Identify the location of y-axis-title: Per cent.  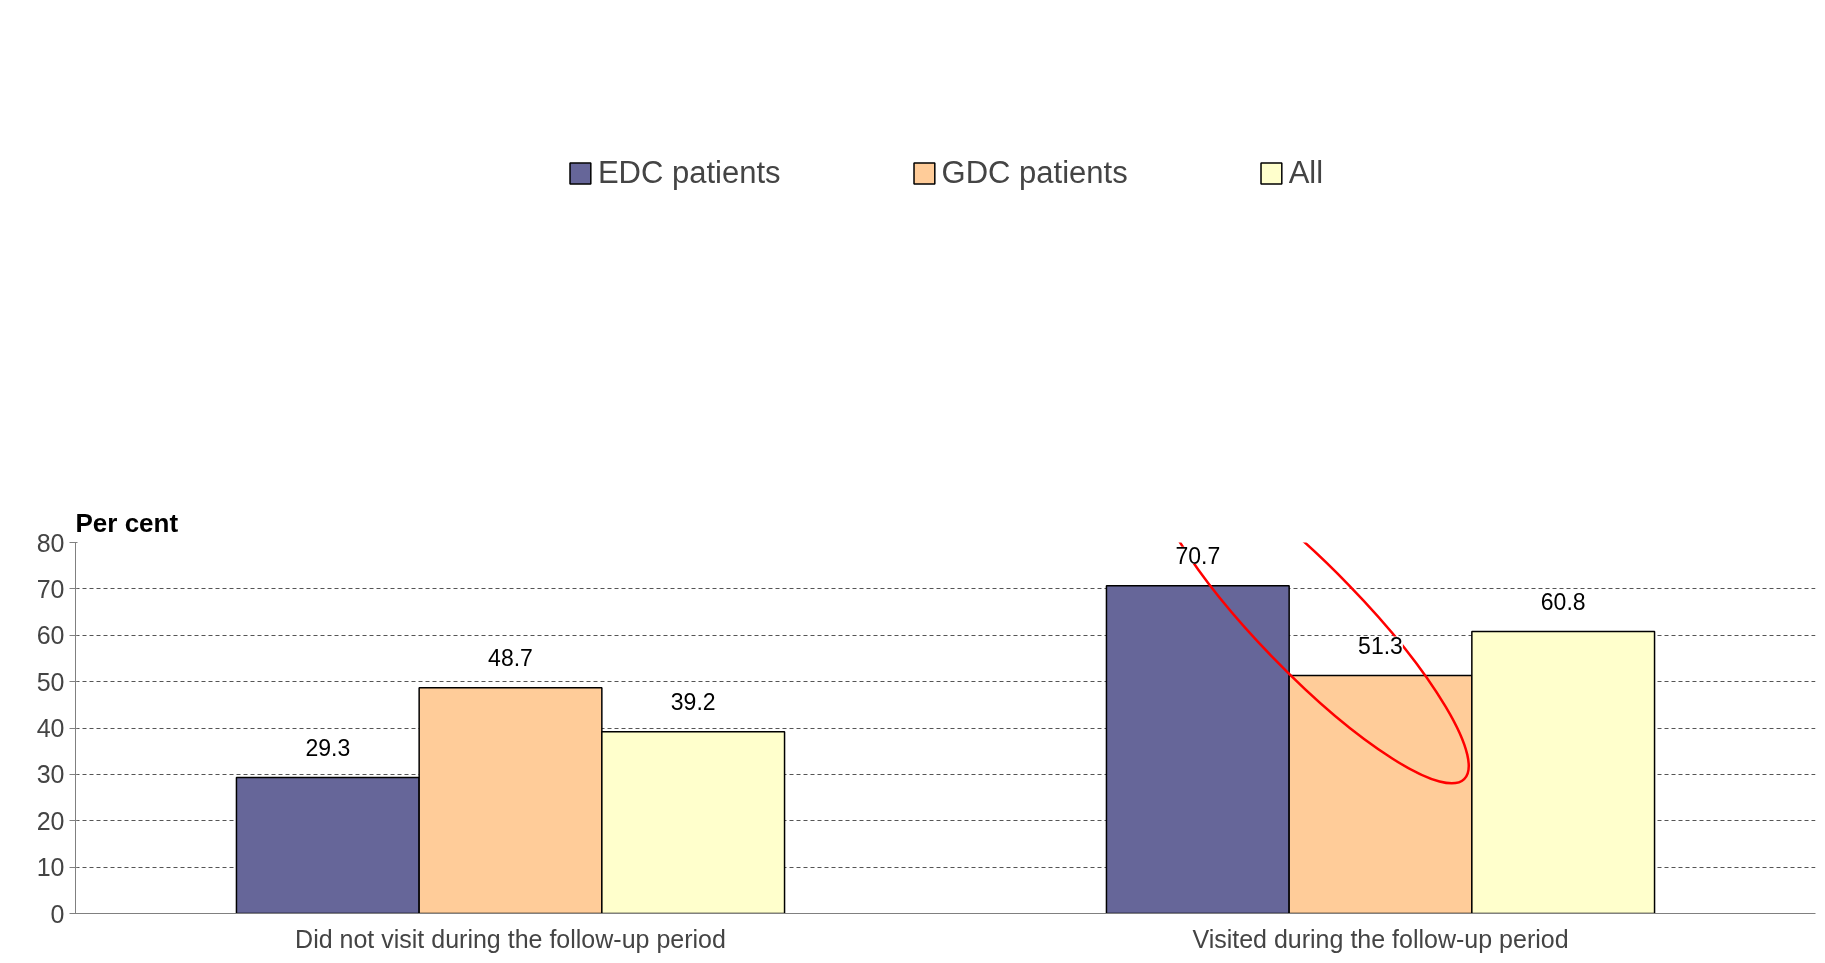
(127, 522).